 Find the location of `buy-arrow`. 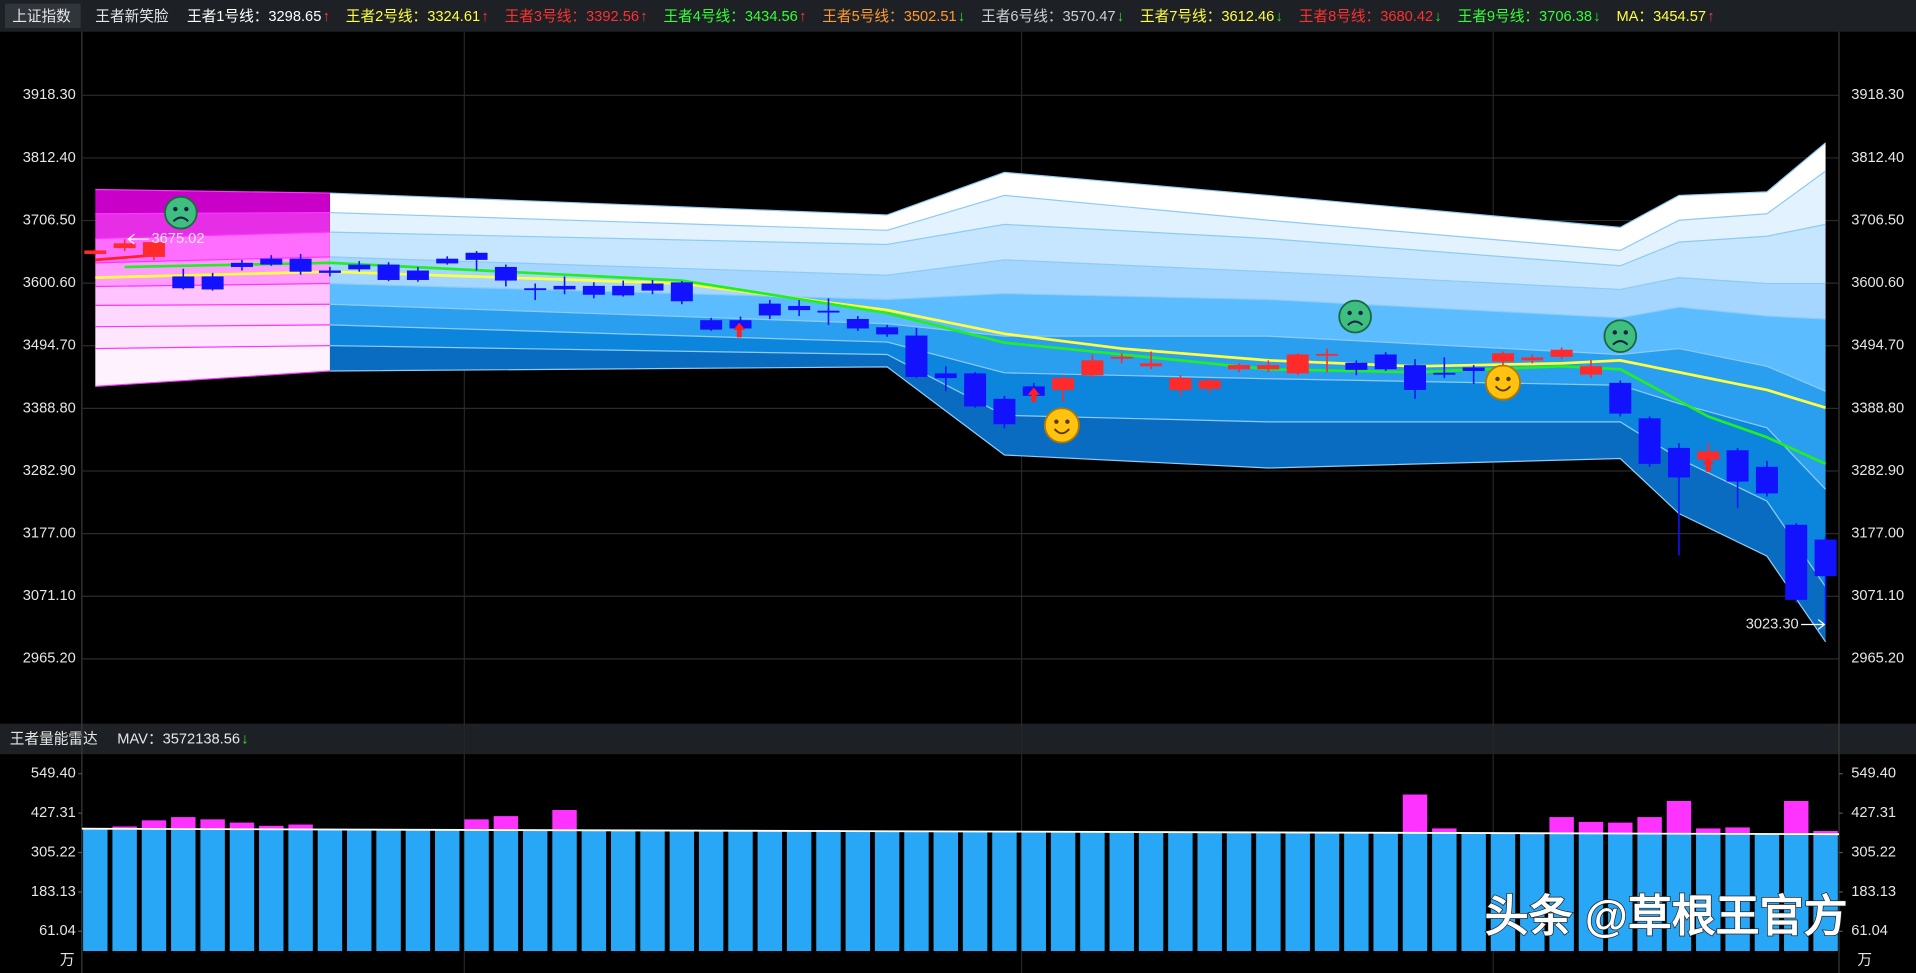

buy-arrow is located at coordinates (739, 330).